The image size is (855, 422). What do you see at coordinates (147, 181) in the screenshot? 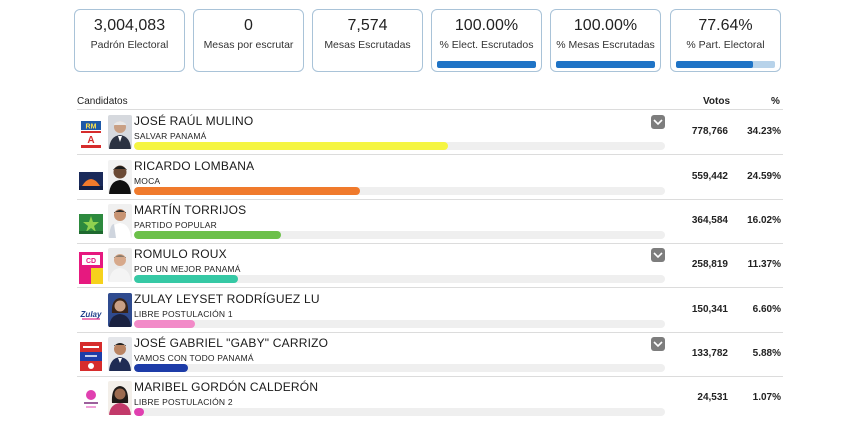
I see `party-name: MOCA` at bounding box center [147, 181].